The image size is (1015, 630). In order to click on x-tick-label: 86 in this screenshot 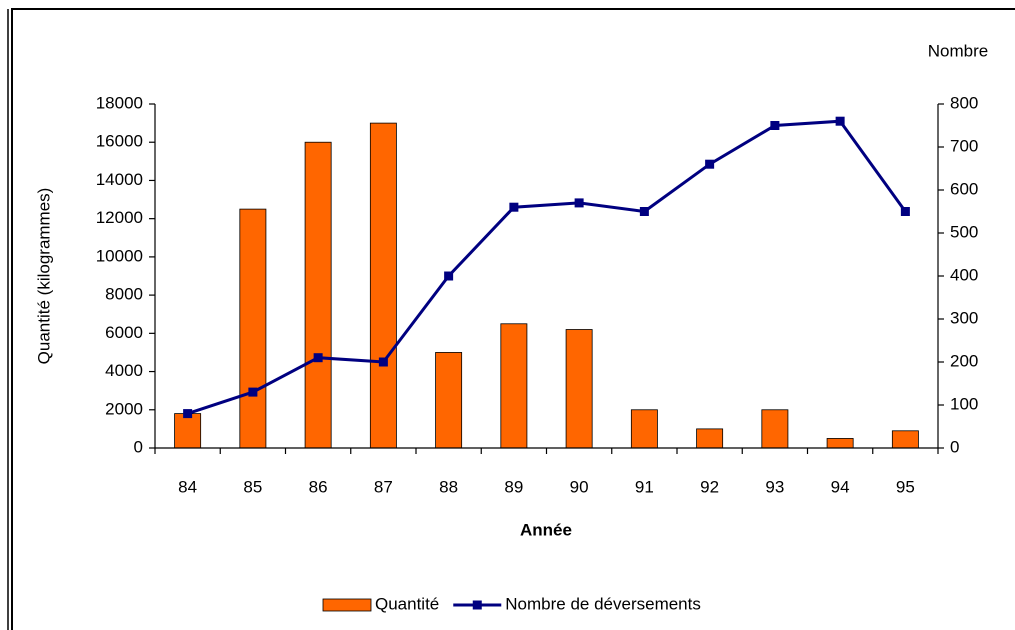, I will do `click(318, 486)`.